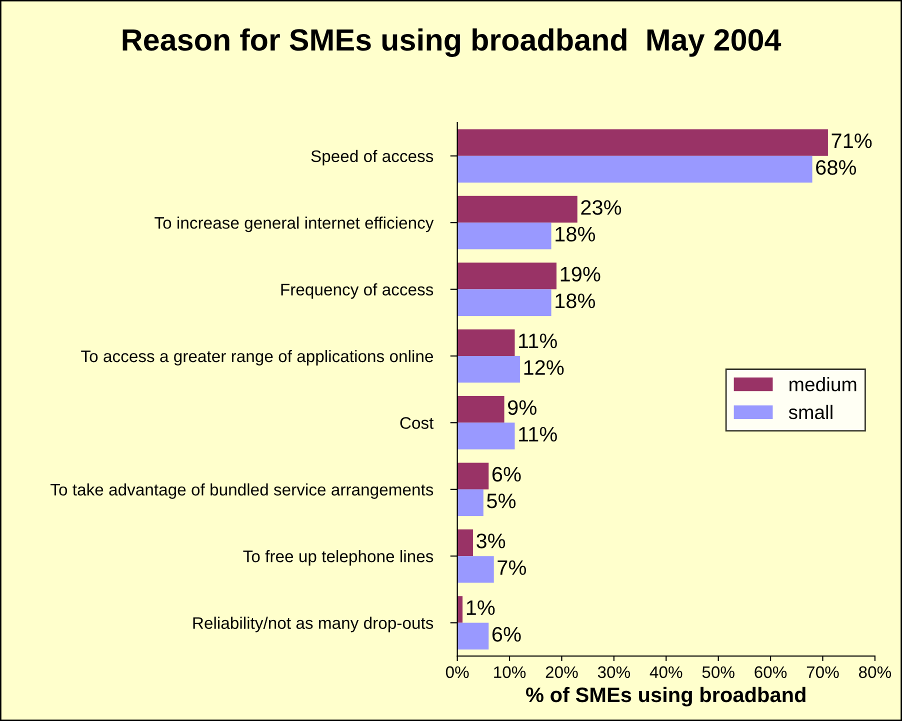 Image resolution: width=902 pixels, height=721 pixels. Describe the element at coordinates (313, 624) in the screenshot. I see `y-tick-label: Reliability/not as many drop-outs` at that location.